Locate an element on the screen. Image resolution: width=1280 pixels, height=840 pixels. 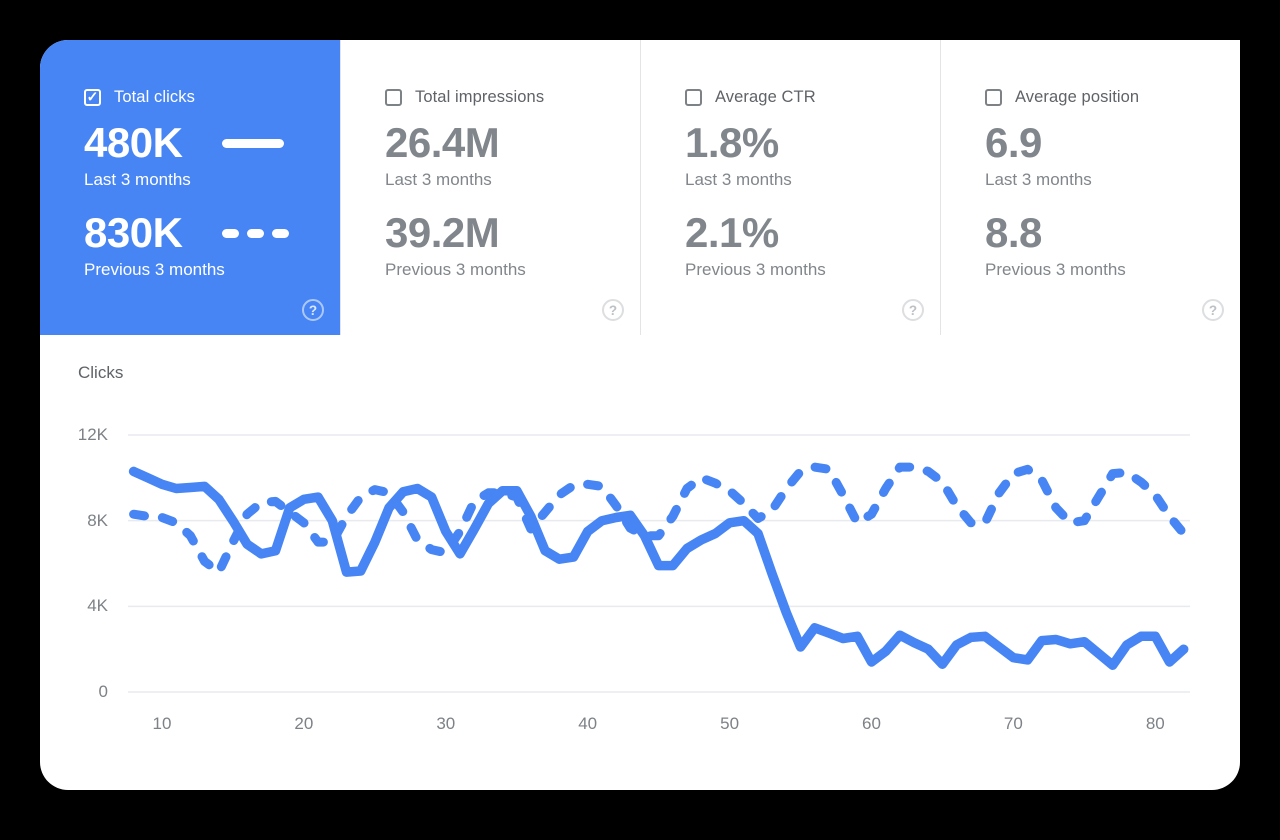
x-axis-tick-label: 60 is located at coordinates (871, 723).